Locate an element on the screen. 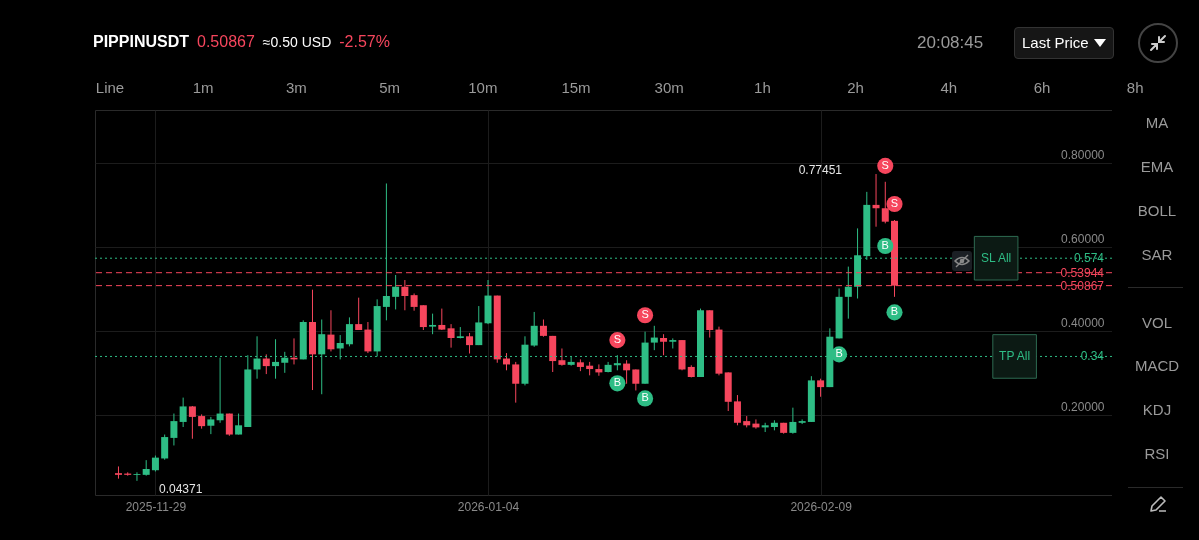 The height and width of the screenshot is (540, 1199). annotation: 0.77451 is located at coordinates (820, 170).